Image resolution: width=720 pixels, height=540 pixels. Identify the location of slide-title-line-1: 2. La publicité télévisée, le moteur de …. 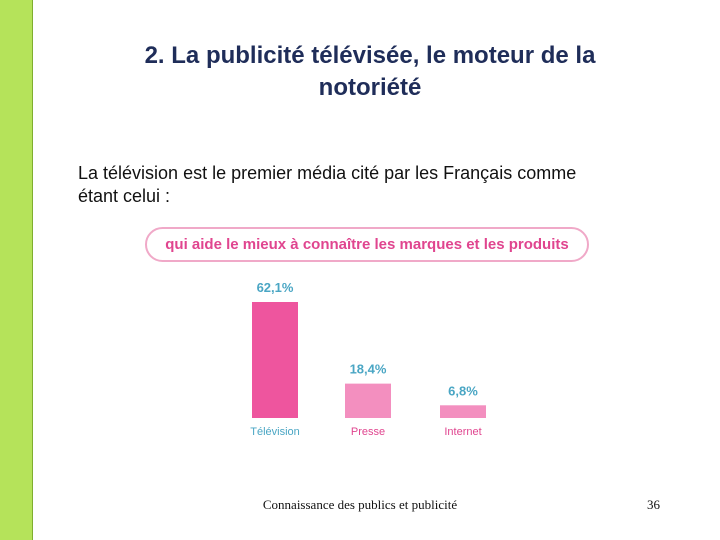
(370, 55).